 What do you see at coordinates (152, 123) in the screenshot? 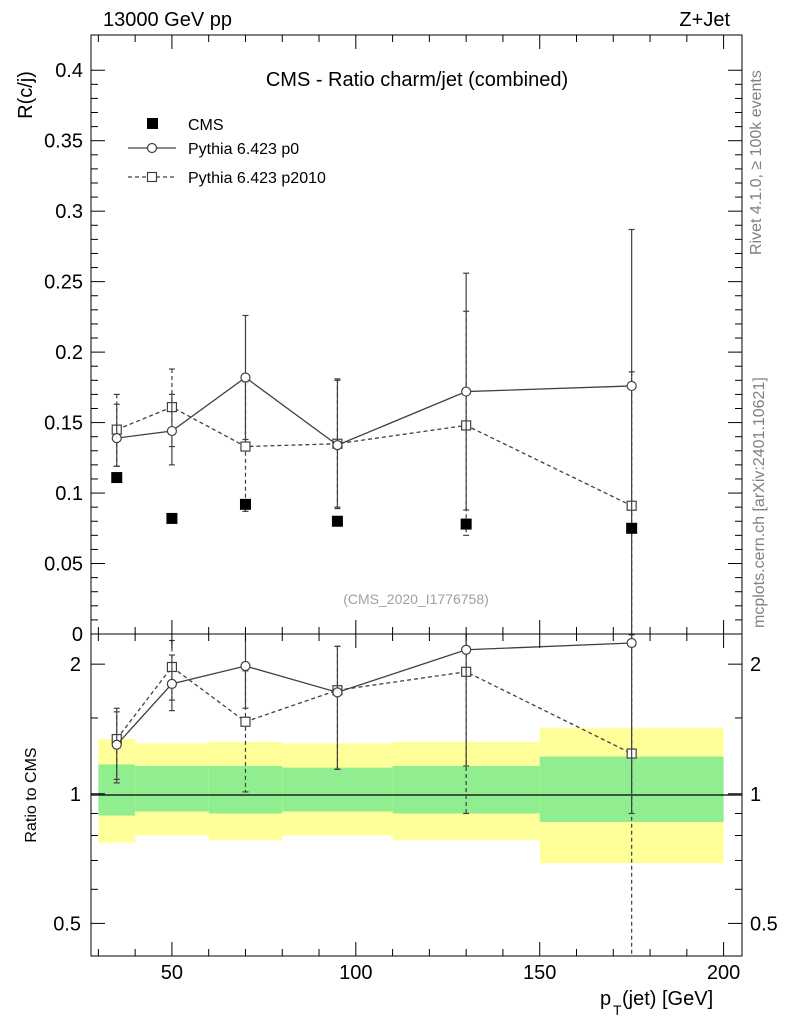
I see `legend-cms-marker` at bounding box center [152, 123].